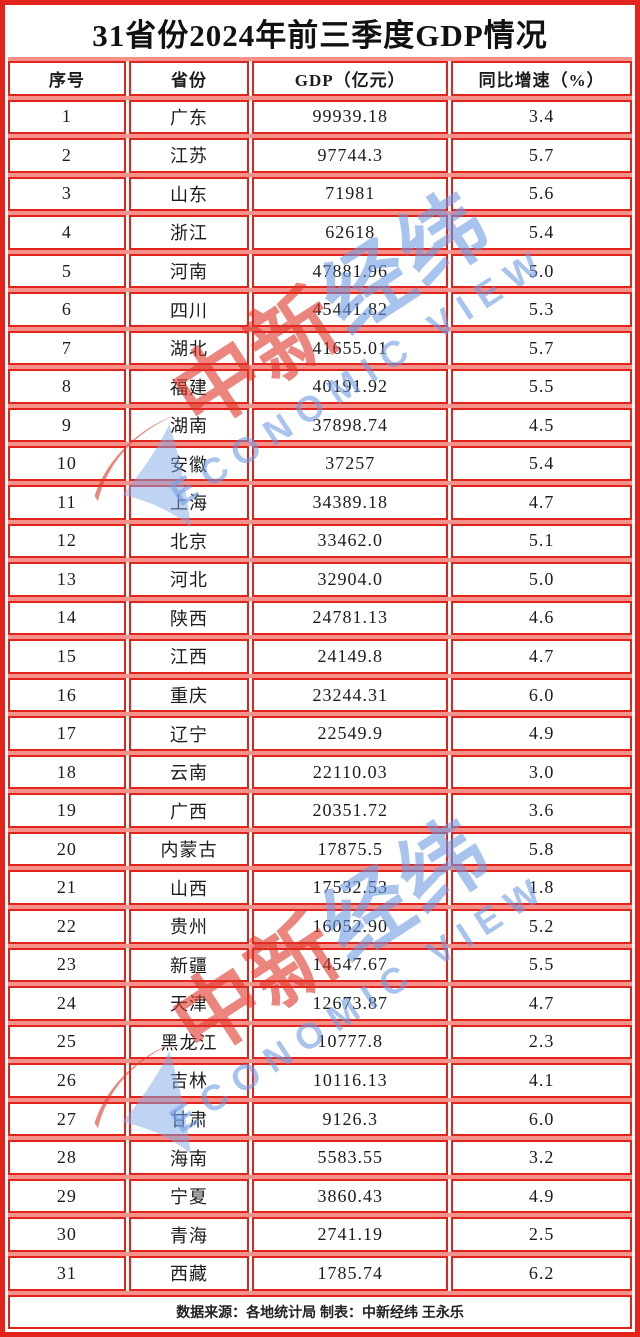 This screenshot has width=640, height=1337. Describe the element at coordinates (67, 155) in the screenshot. I see `cell-rank: 2` at that location.